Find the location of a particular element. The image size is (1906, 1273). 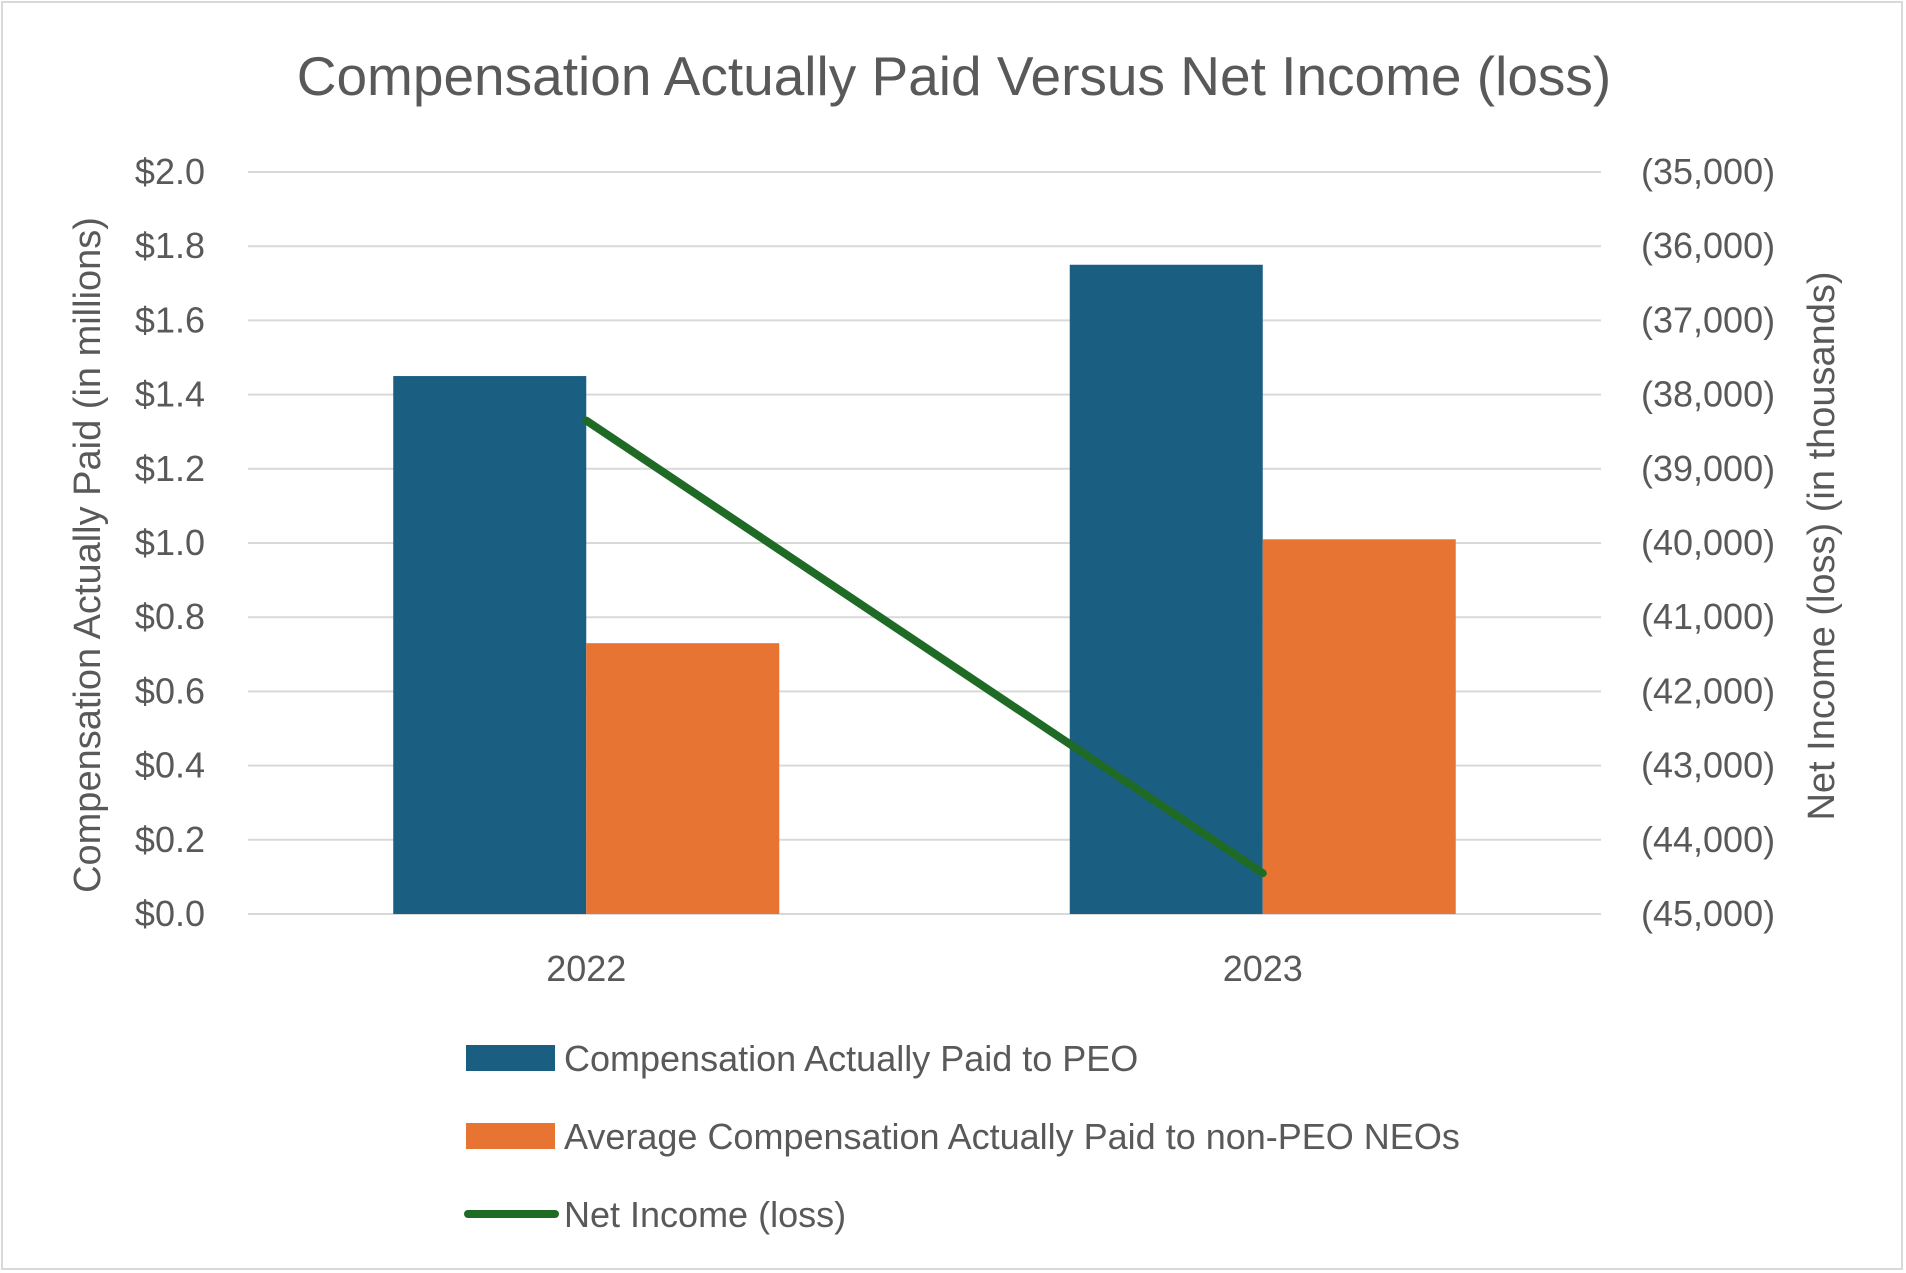

right-tick-label: (45,000) is located at coordinates (1708, 913).